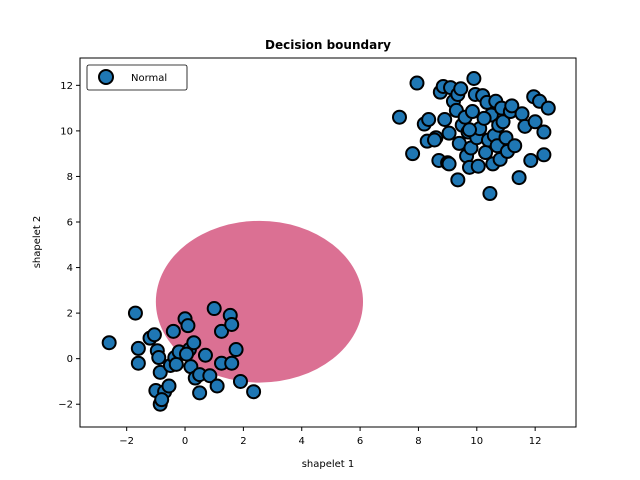 Image resolution: width=640 pixels, height=480 pixels. I want to click on legend: Normal, so click(137, 77).